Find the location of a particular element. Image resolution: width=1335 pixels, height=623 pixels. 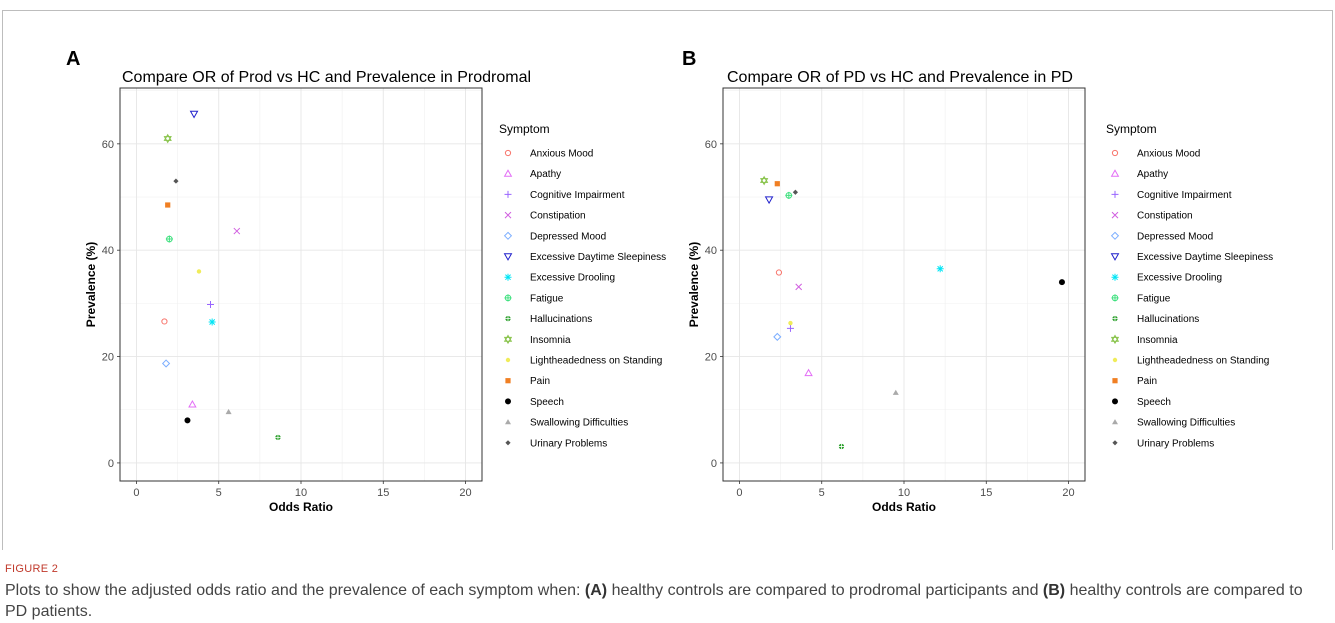

panel-b-y-tick-label: 40 is located at coordinates (711, 251).